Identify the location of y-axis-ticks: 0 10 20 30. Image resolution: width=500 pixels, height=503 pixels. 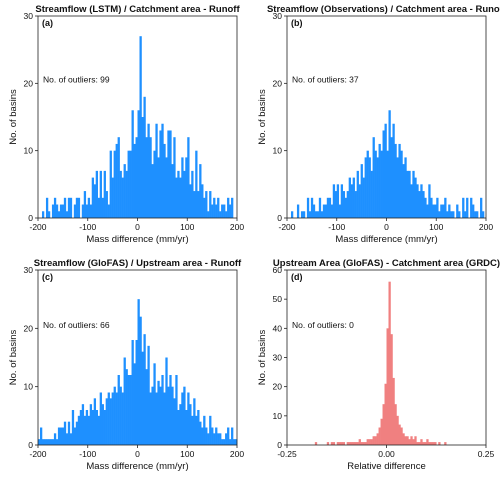
(280, 117).